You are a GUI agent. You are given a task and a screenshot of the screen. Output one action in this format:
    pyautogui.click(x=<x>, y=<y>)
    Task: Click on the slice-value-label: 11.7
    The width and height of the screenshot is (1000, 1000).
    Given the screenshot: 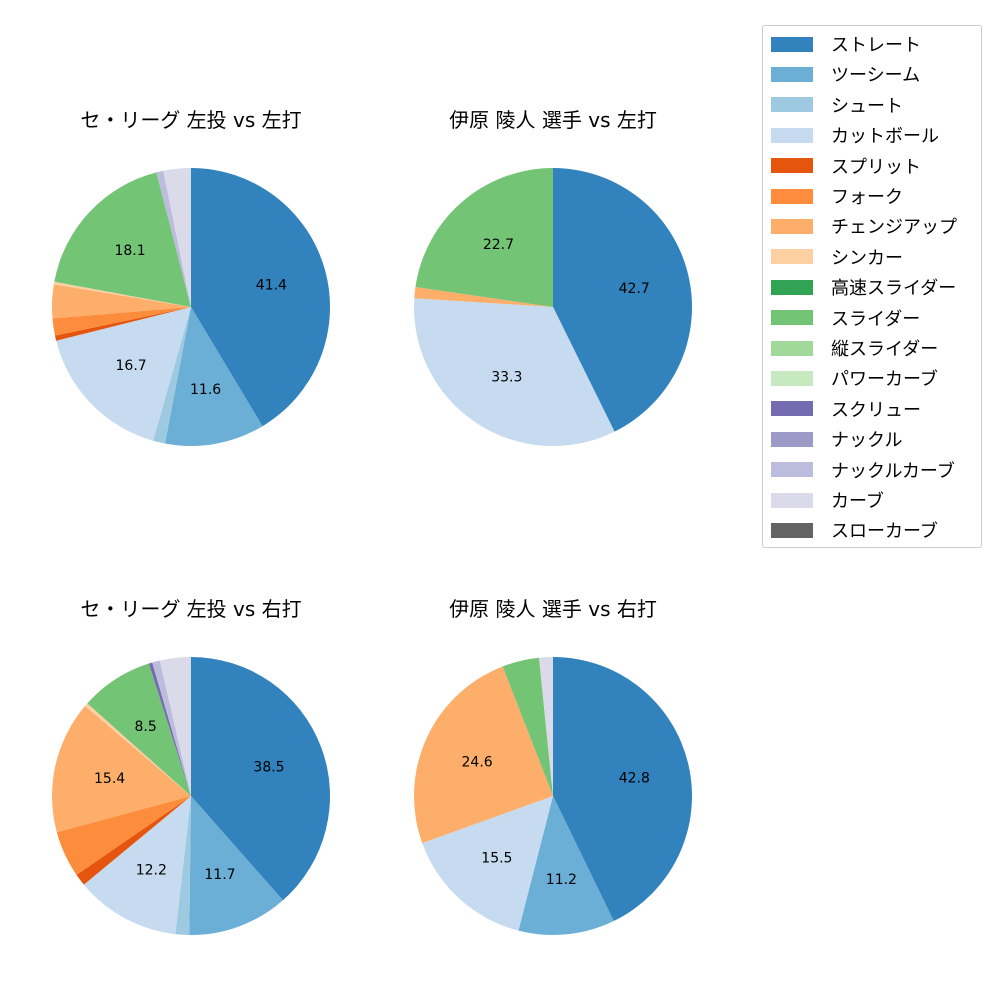 What is the action you would take?
    pyautogui.click(x=219, y=875)
    